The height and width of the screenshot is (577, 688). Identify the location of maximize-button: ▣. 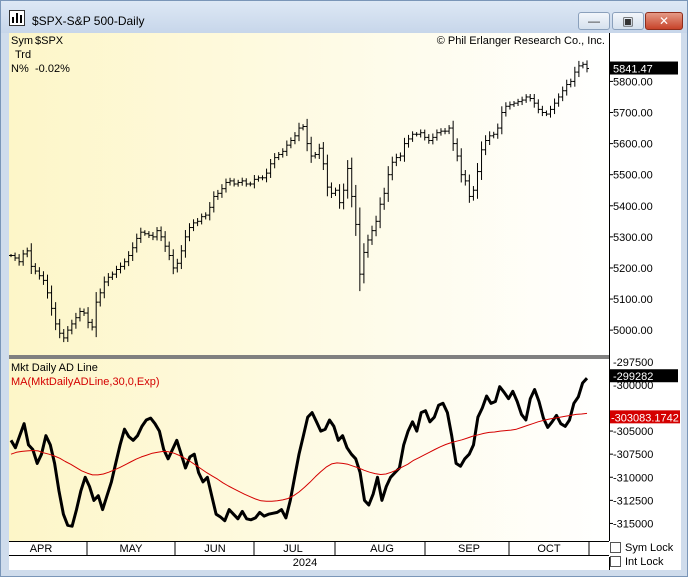
(628, 21).